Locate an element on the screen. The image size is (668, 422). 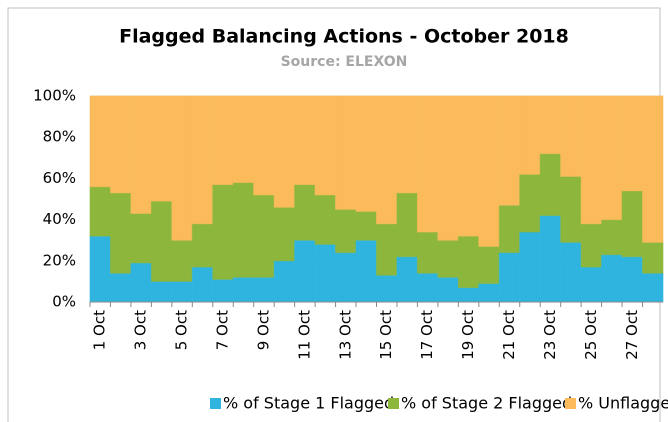
x-tick-label: 27 Oct is located at coordinates (632, 335).